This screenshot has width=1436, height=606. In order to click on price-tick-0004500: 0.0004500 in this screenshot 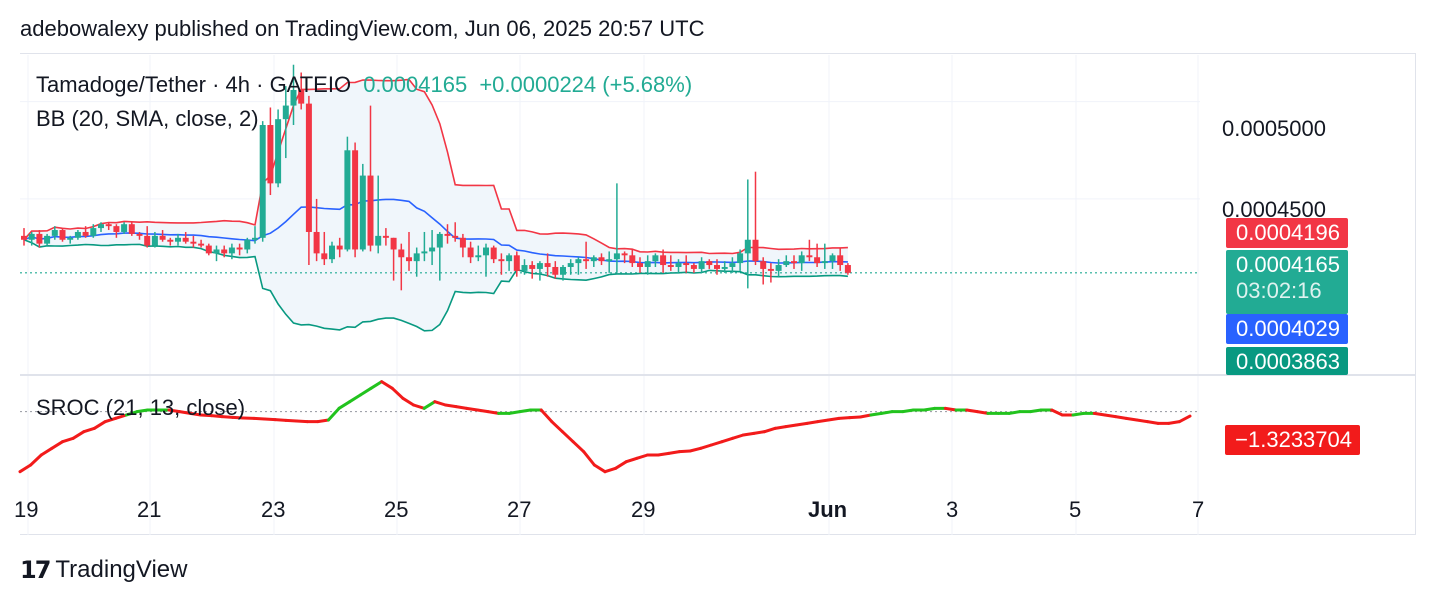, I will do `click(1274, 209)`.